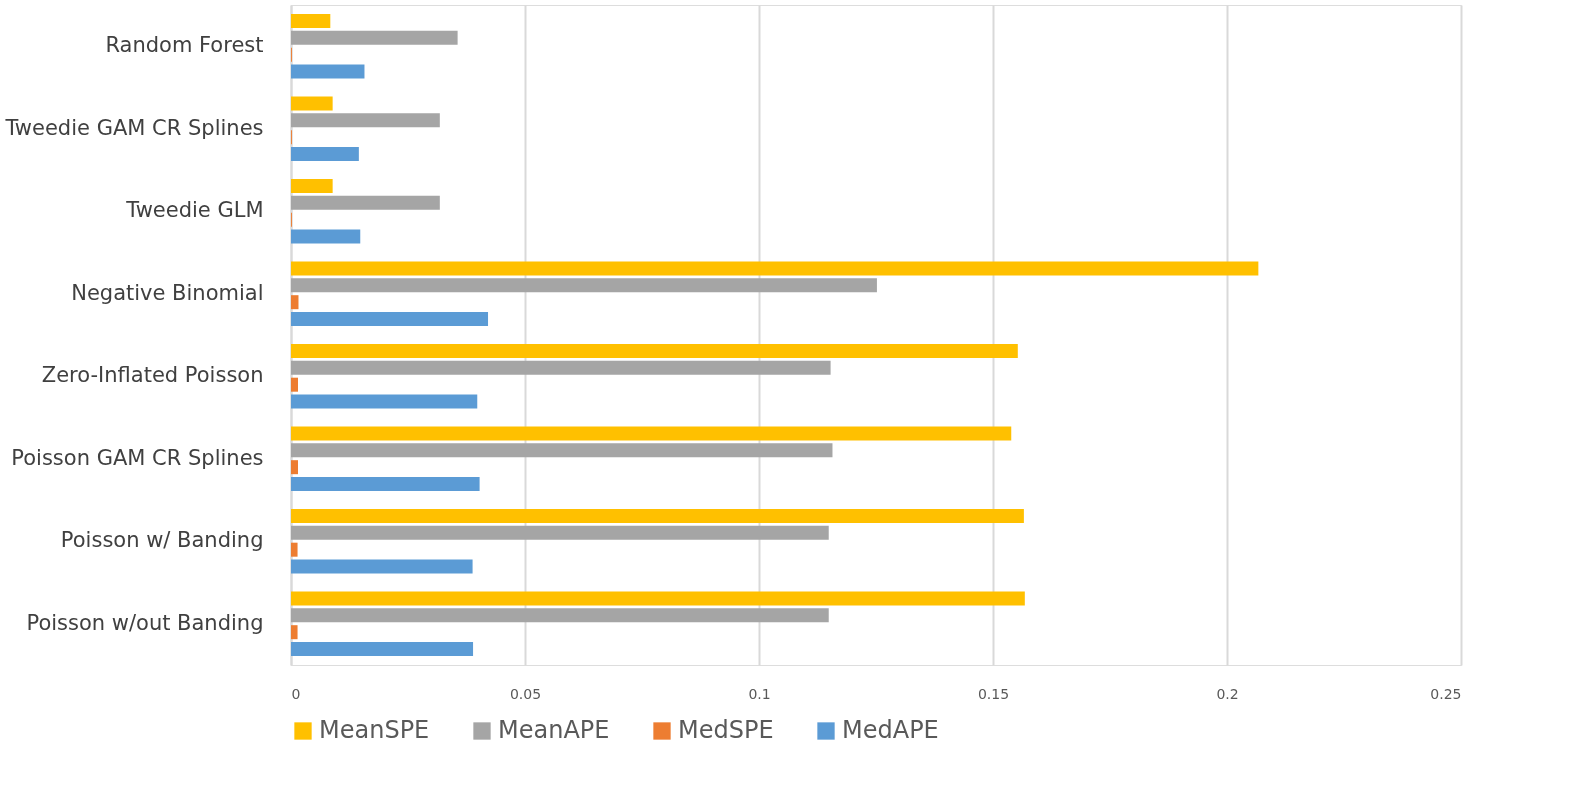 This screenshot has width=1588, height=786. I want to click on y-tick-label: Tweedie GLM, so click(194, 210).